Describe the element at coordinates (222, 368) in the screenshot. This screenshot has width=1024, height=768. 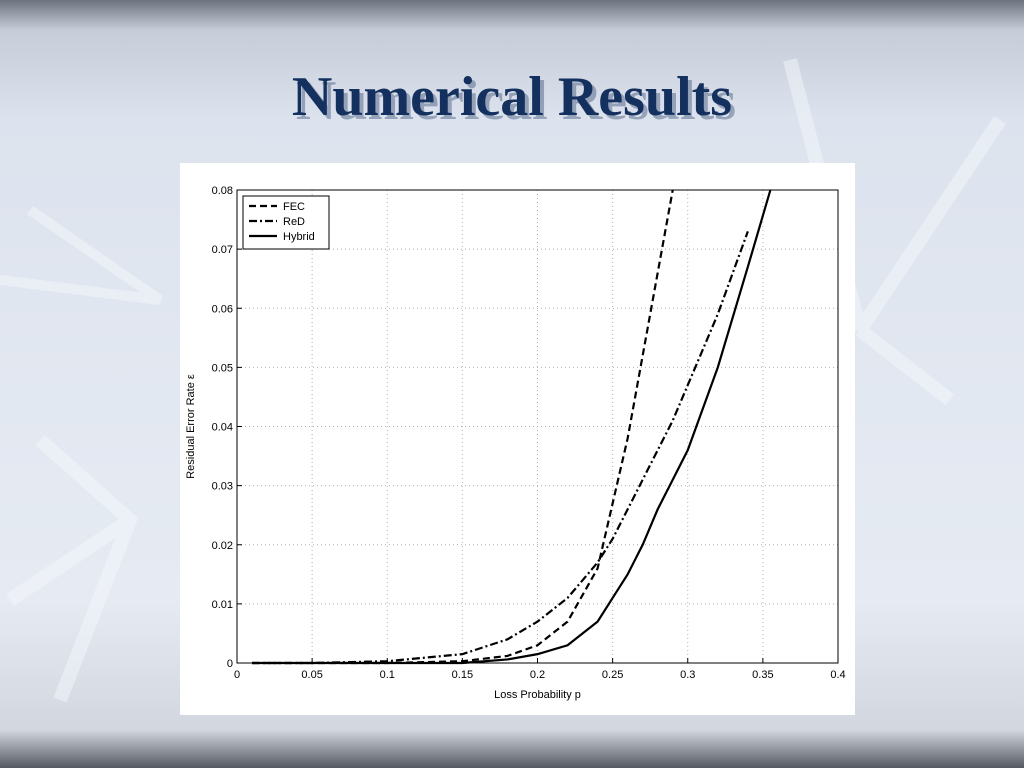
I see `y-tick-label: 0.05` at that location.